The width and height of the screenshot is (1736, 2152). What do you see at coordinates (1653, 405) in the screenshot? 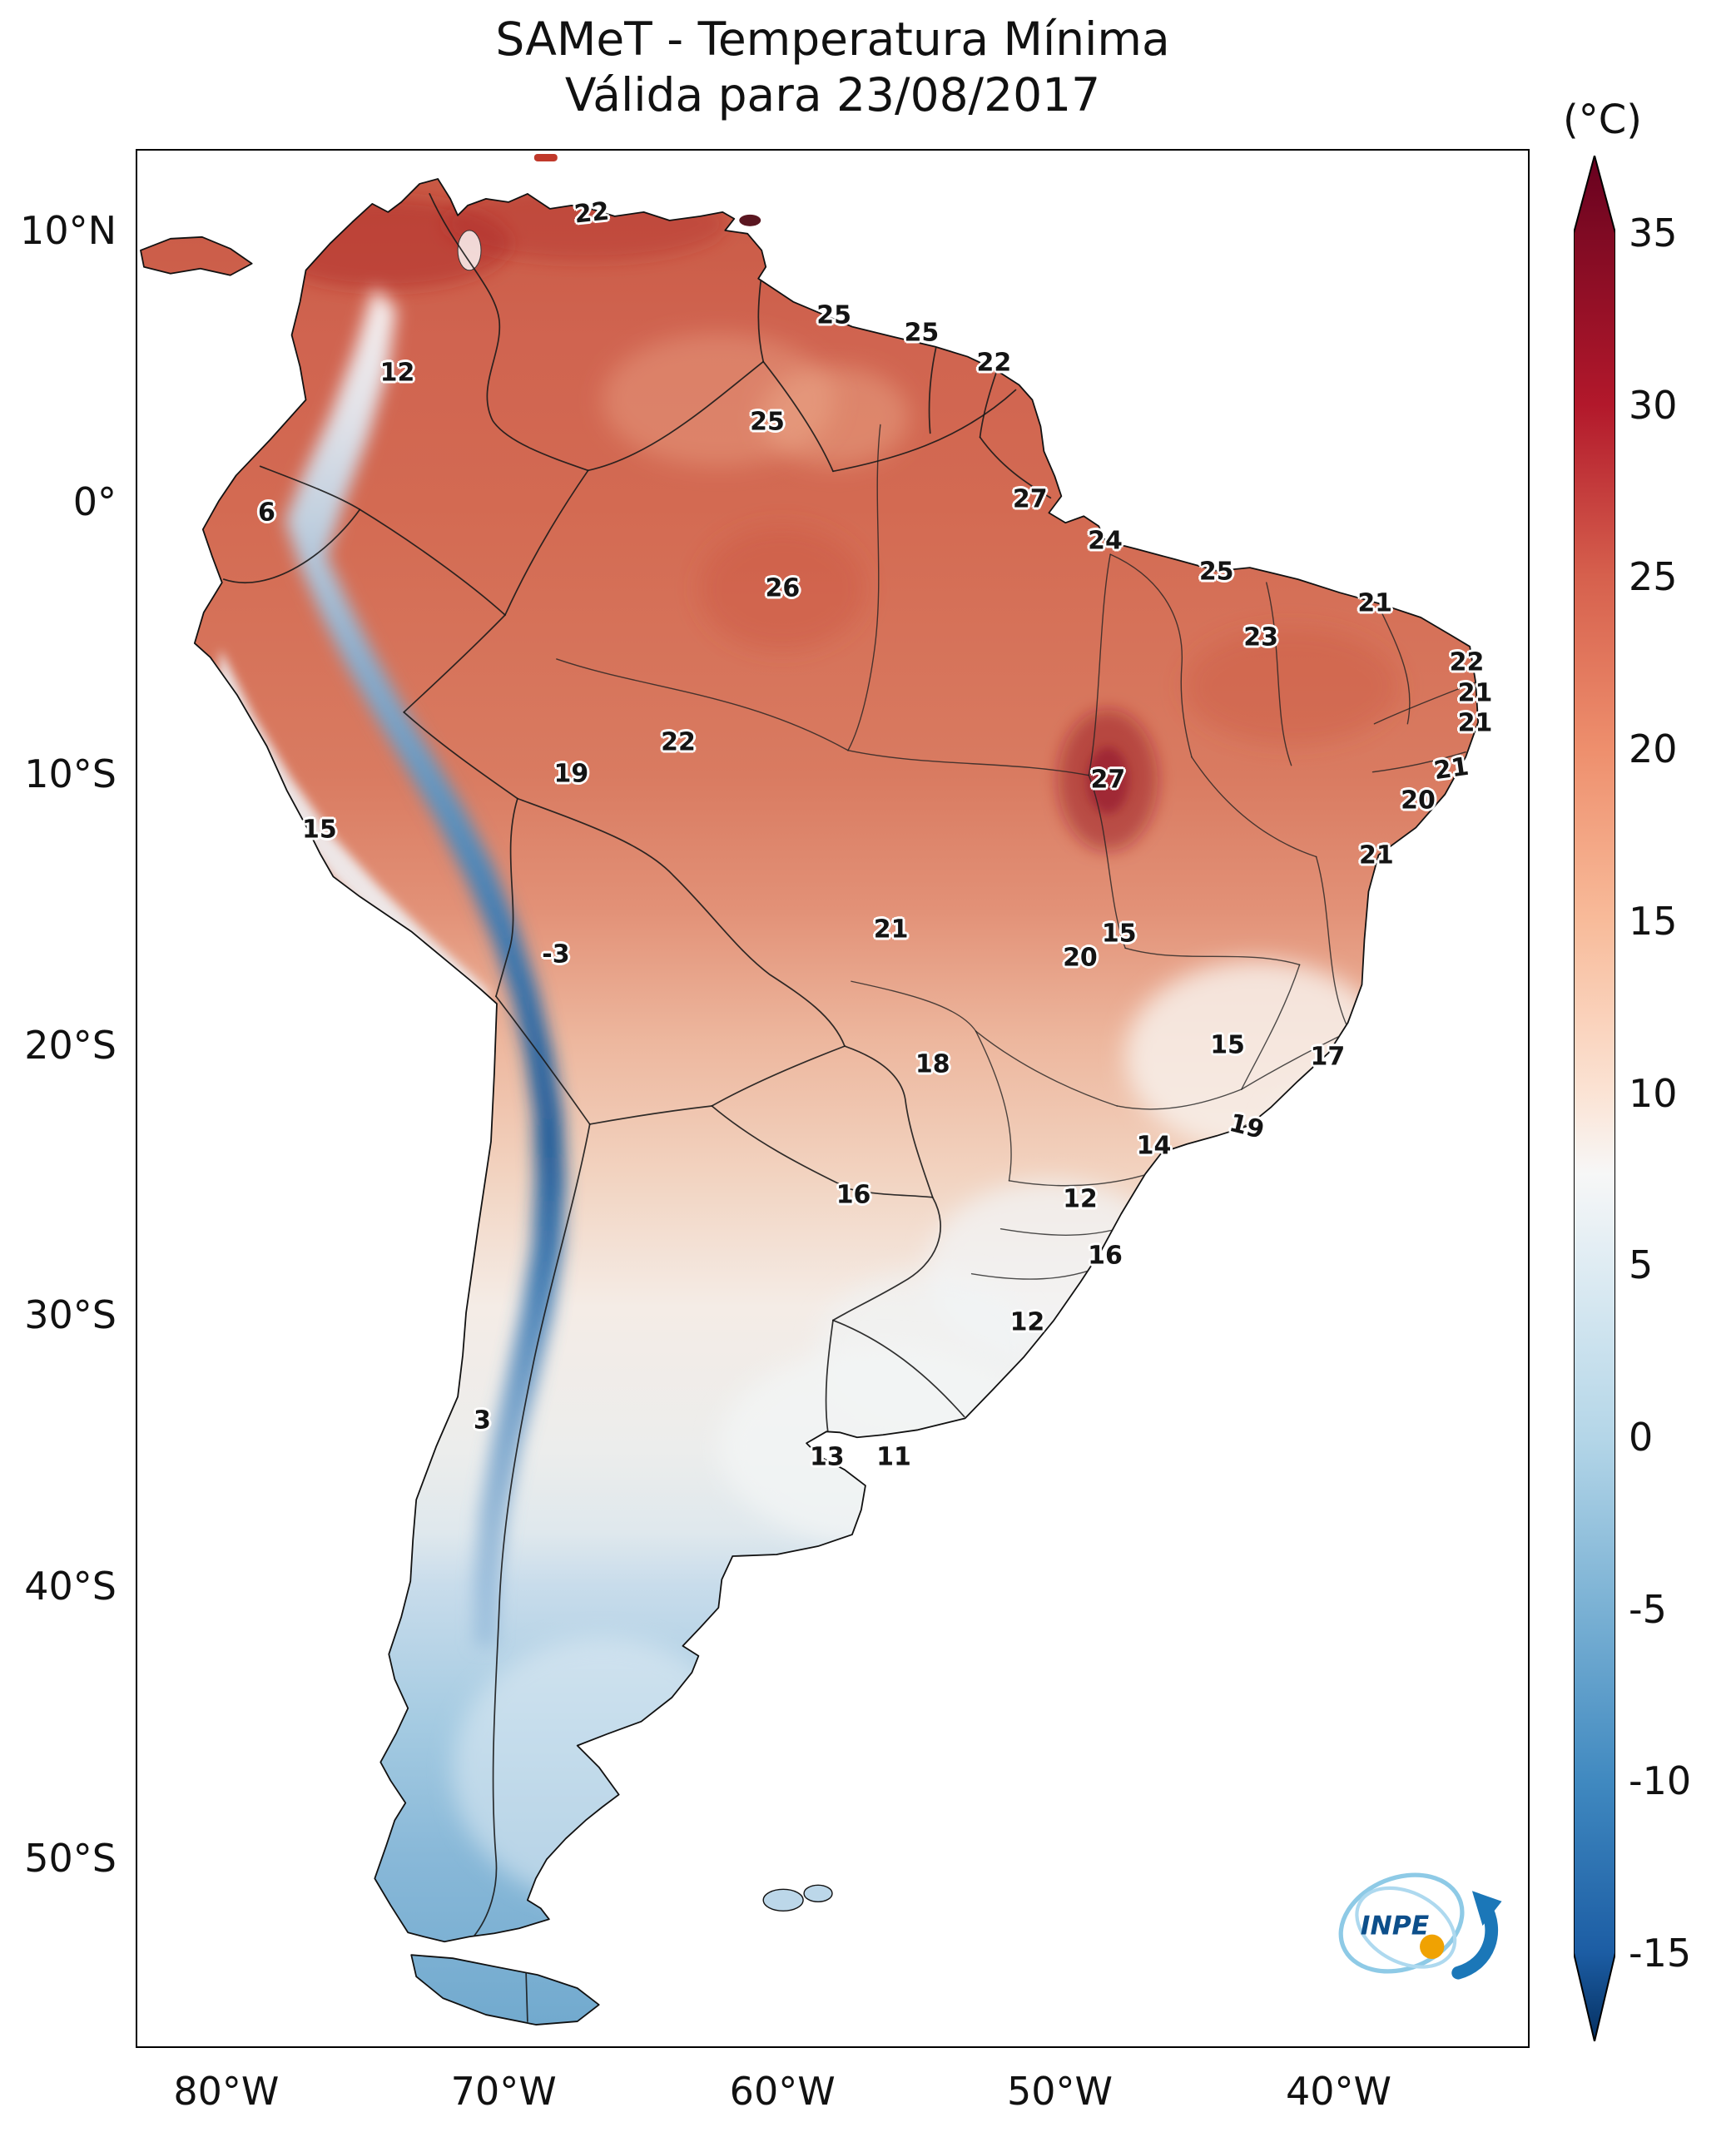
I see `colorbar-tick-label: 30` at bounding box center [1653, 405].